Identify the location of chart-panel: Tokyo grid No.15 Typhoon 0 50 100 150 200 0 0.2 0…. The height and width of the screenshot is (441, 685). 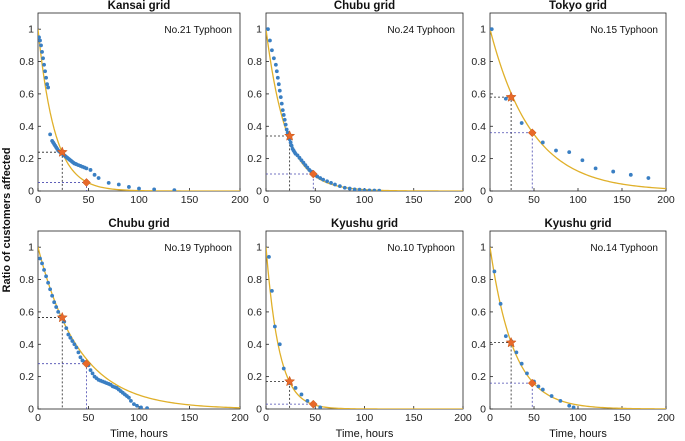
(573, 103).